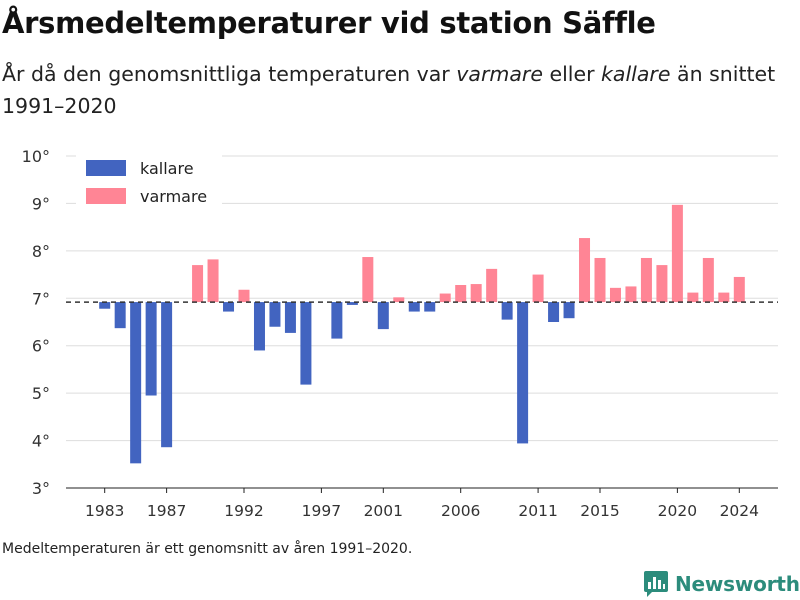  I want to click on bar-2019, so click(662, 284).